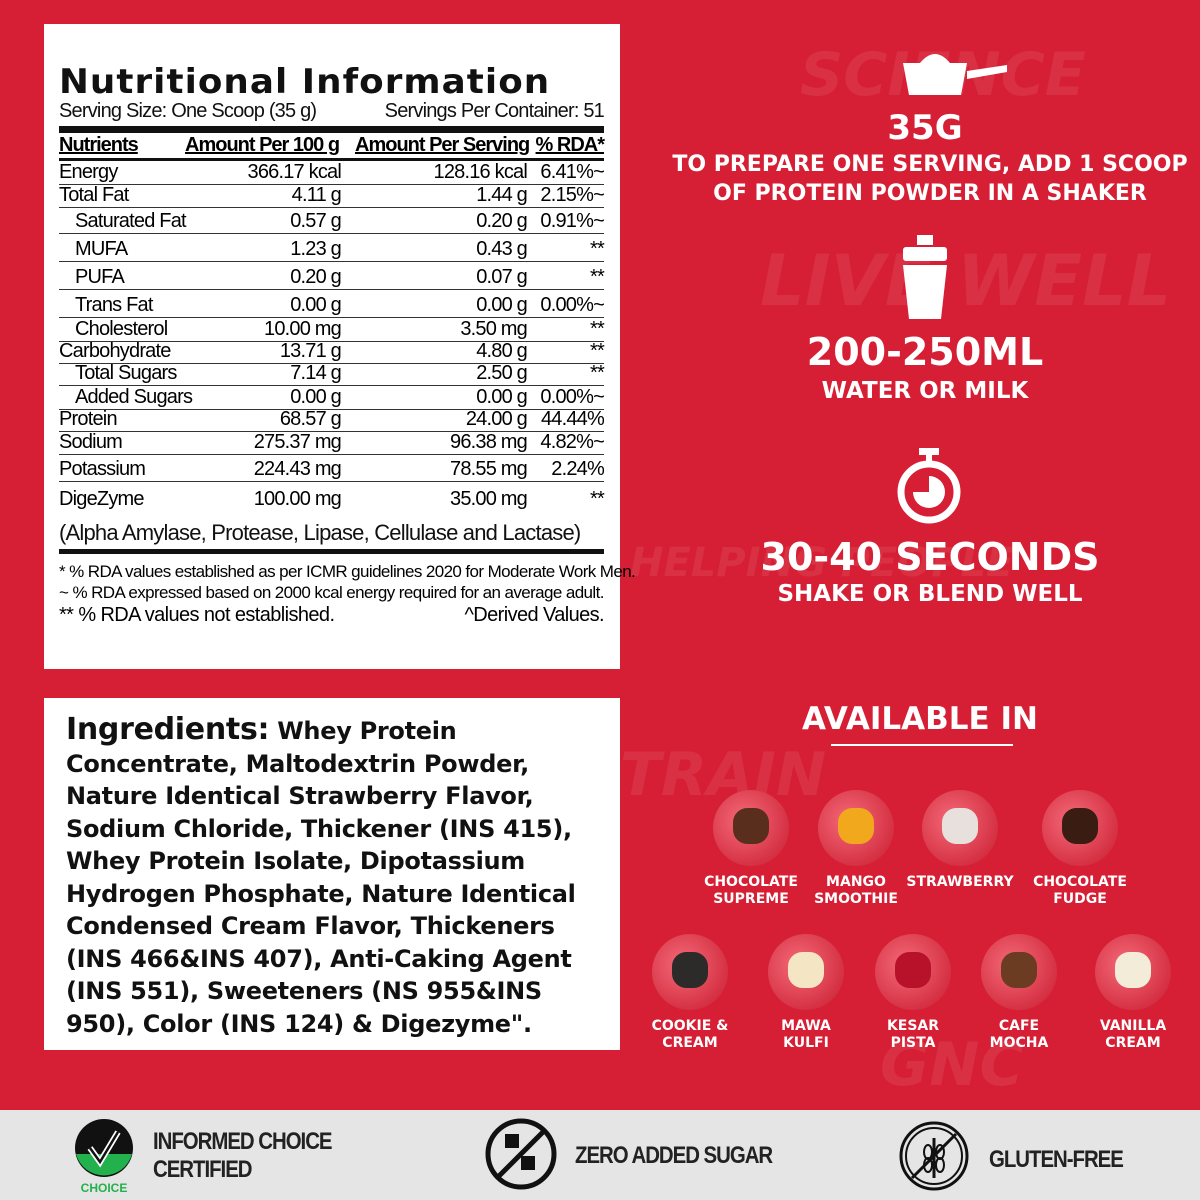 The width and height of the screenshot is (1200, 1200). I want to click on rda-percent: 44.44%, so click(572, 419).